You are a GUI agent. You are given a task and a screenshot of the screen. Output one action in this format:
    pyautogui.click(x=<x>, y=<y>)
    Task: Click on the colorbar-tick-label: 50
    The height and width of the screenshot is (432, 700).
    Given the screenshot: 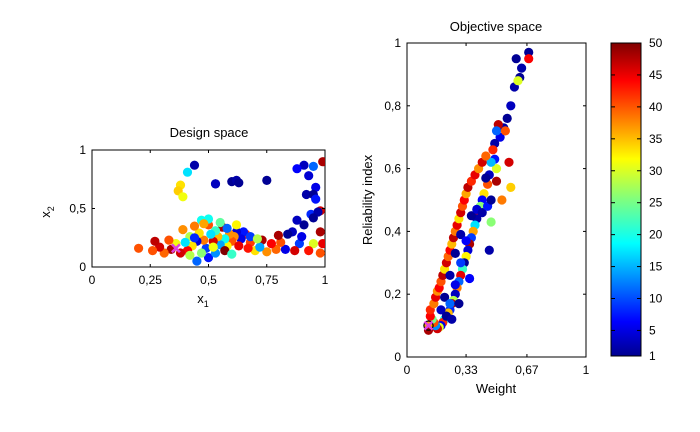 What is the action you would take?
    pyautogui.click(x=656, y=43)
    